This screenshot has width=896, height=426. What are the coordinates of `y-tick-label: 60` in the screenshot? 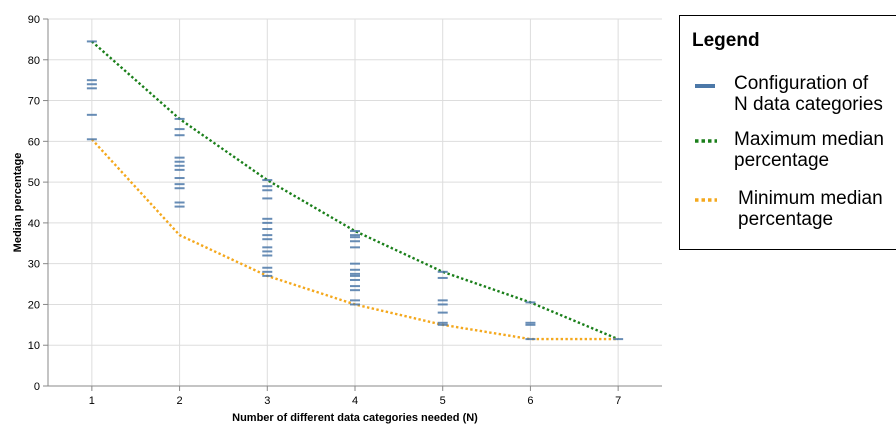 It's located at (34, 142).